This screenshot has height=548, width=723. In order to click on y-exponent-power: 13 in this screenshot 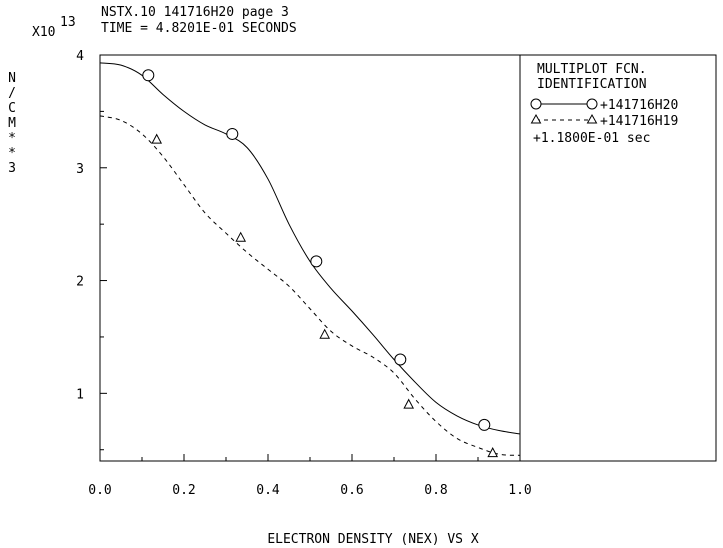, I will do `click(68, 22)`.